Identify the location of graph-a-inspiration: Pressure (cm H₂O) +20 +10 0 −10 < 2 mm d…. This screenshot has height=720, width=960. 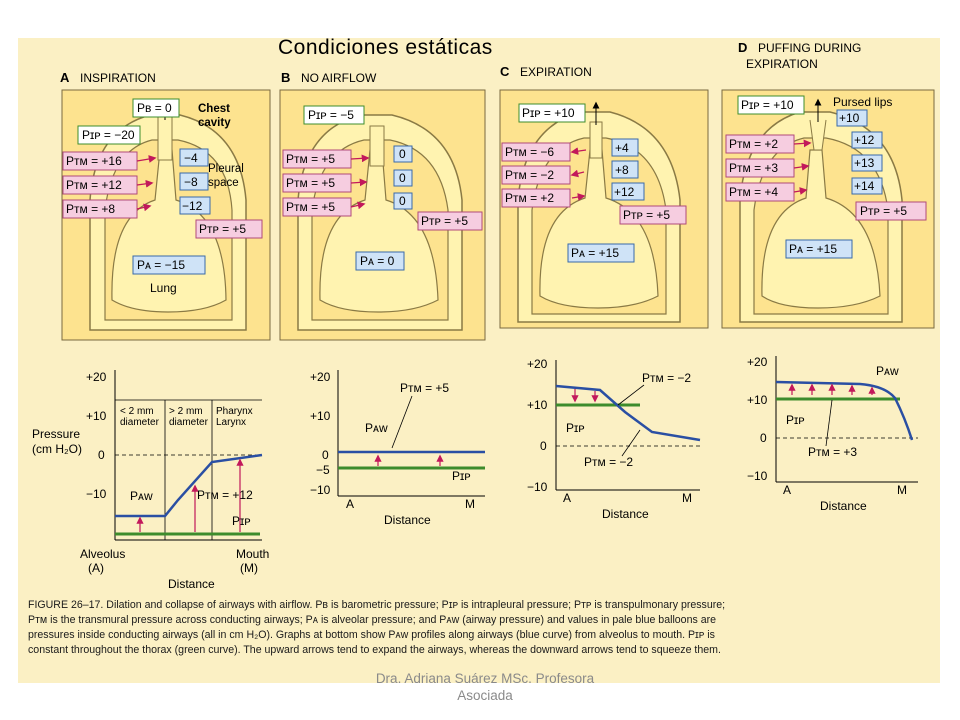
(150, 480).